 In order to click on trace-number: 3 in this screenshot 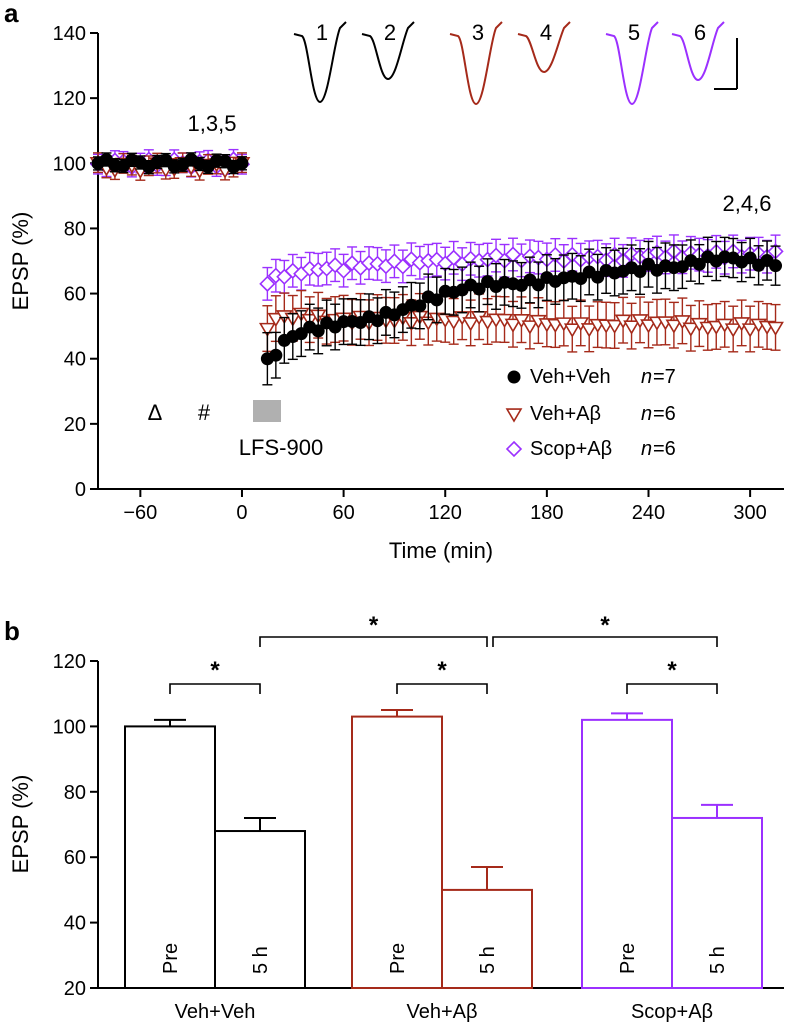, I will do `click(478, 32)`.